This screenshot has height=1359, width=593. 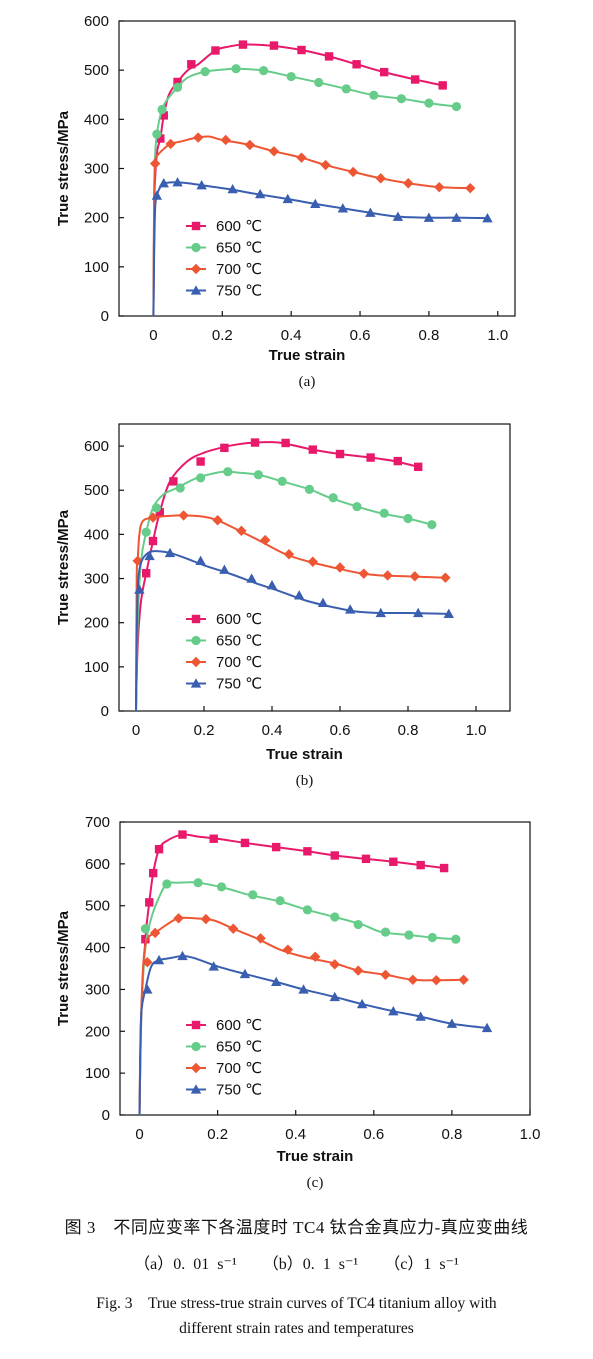 What do you see at coordinates (307, 355) in the screenshot?
I see `x-axis-title: True strain` at bounding box center [307, 355].